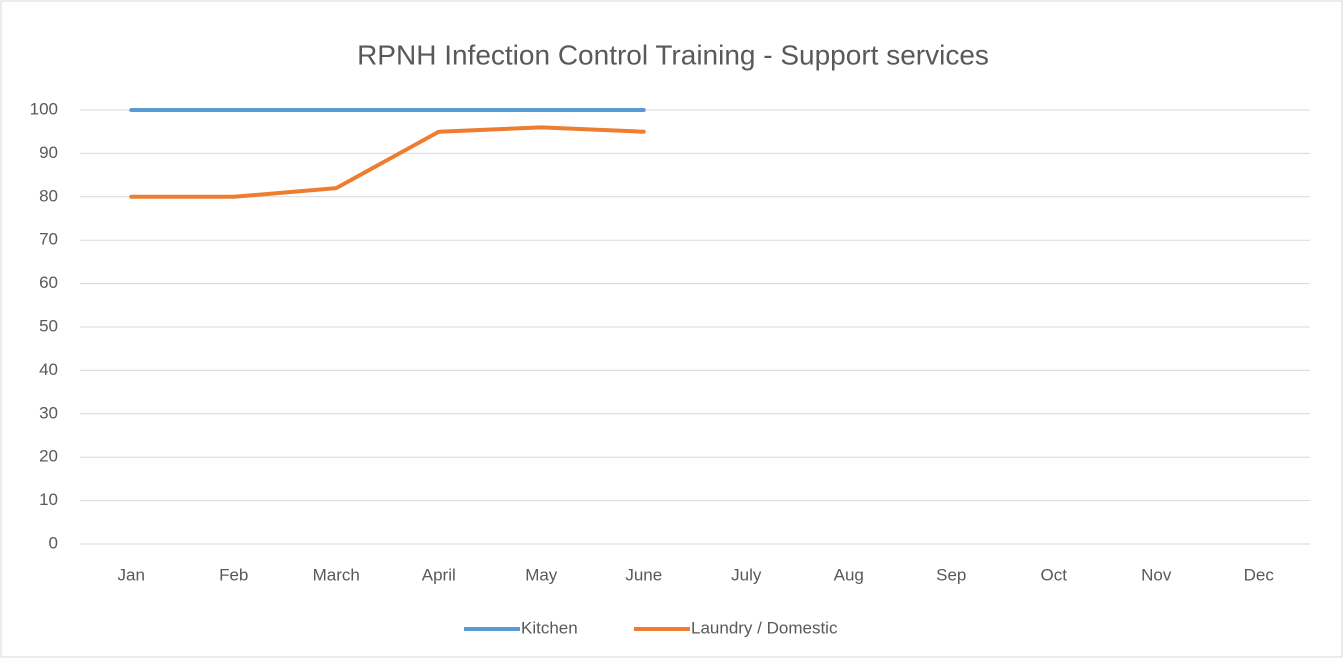  What do you see at coordinates (48, 282) in the screenshot?
I see `y-tick-label: 60` at bounding box center [48, 282].